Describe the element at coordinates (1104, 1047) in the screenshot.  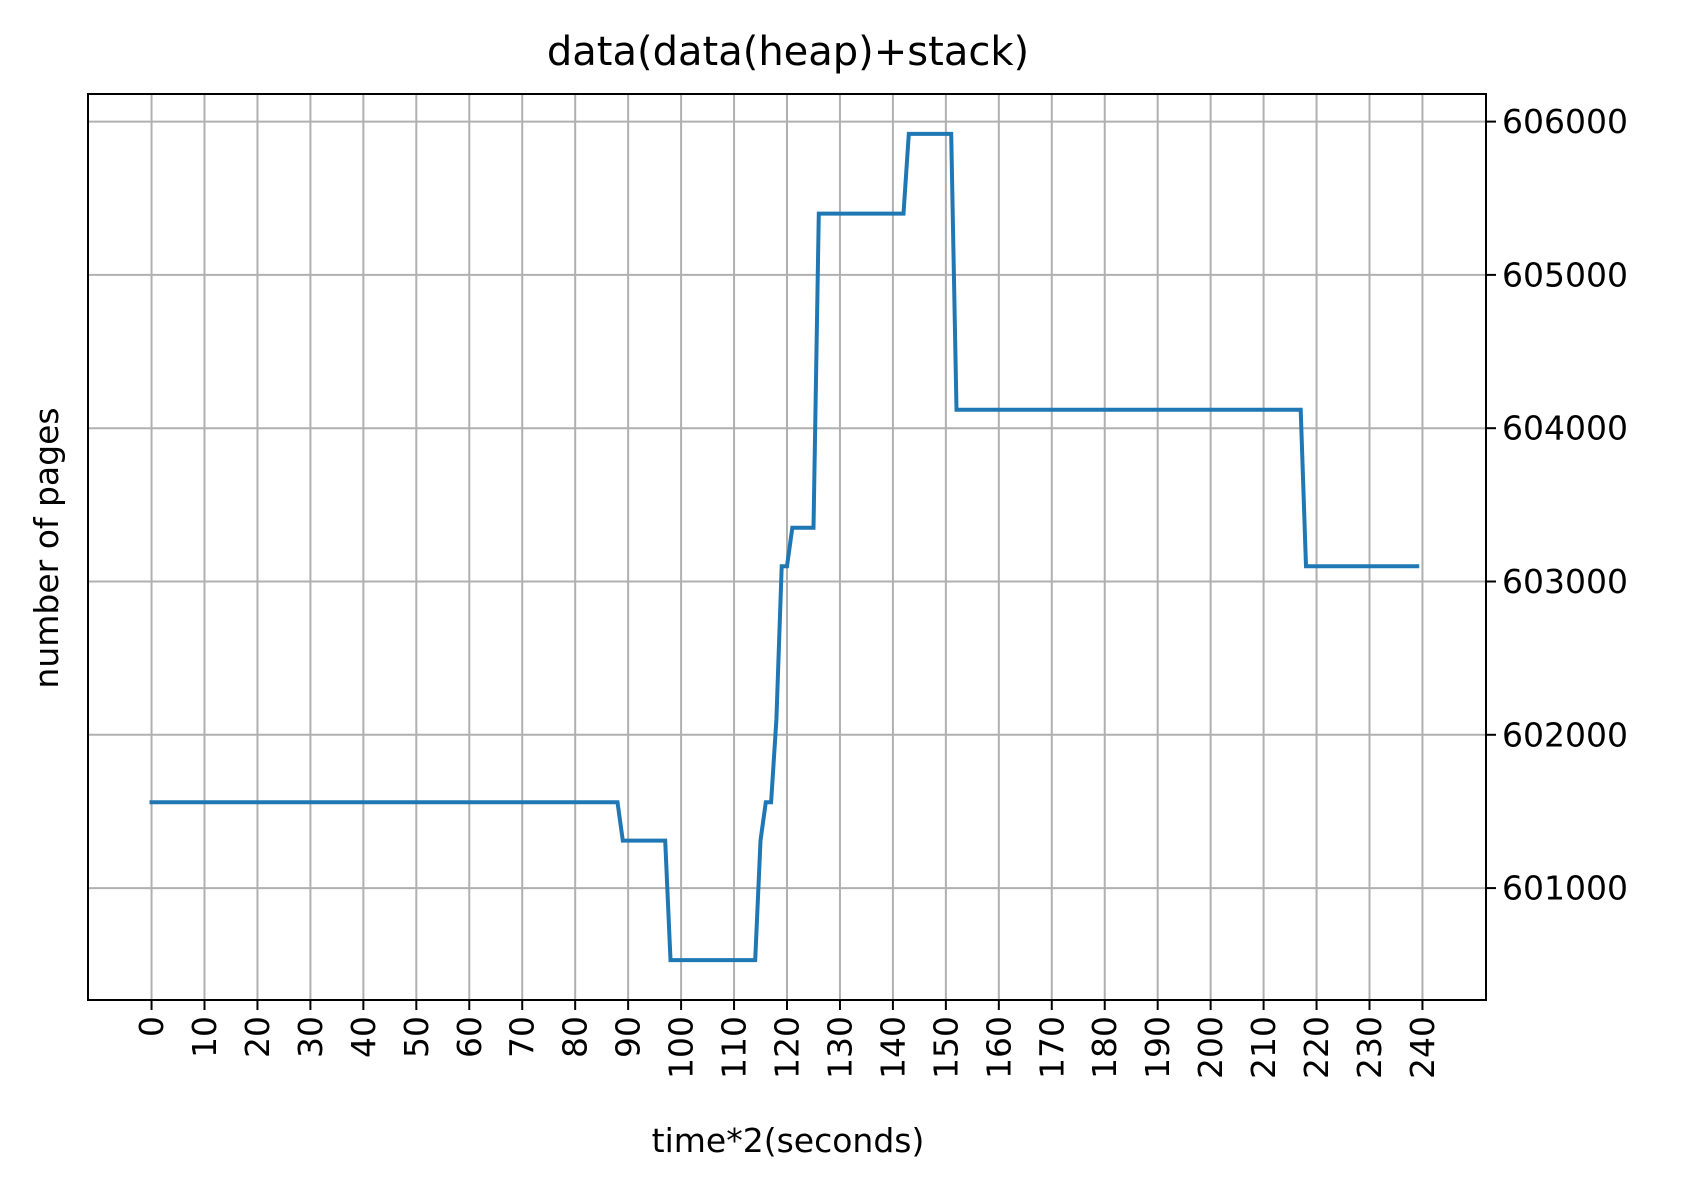
I see `x-tick-label: 180` at that location.